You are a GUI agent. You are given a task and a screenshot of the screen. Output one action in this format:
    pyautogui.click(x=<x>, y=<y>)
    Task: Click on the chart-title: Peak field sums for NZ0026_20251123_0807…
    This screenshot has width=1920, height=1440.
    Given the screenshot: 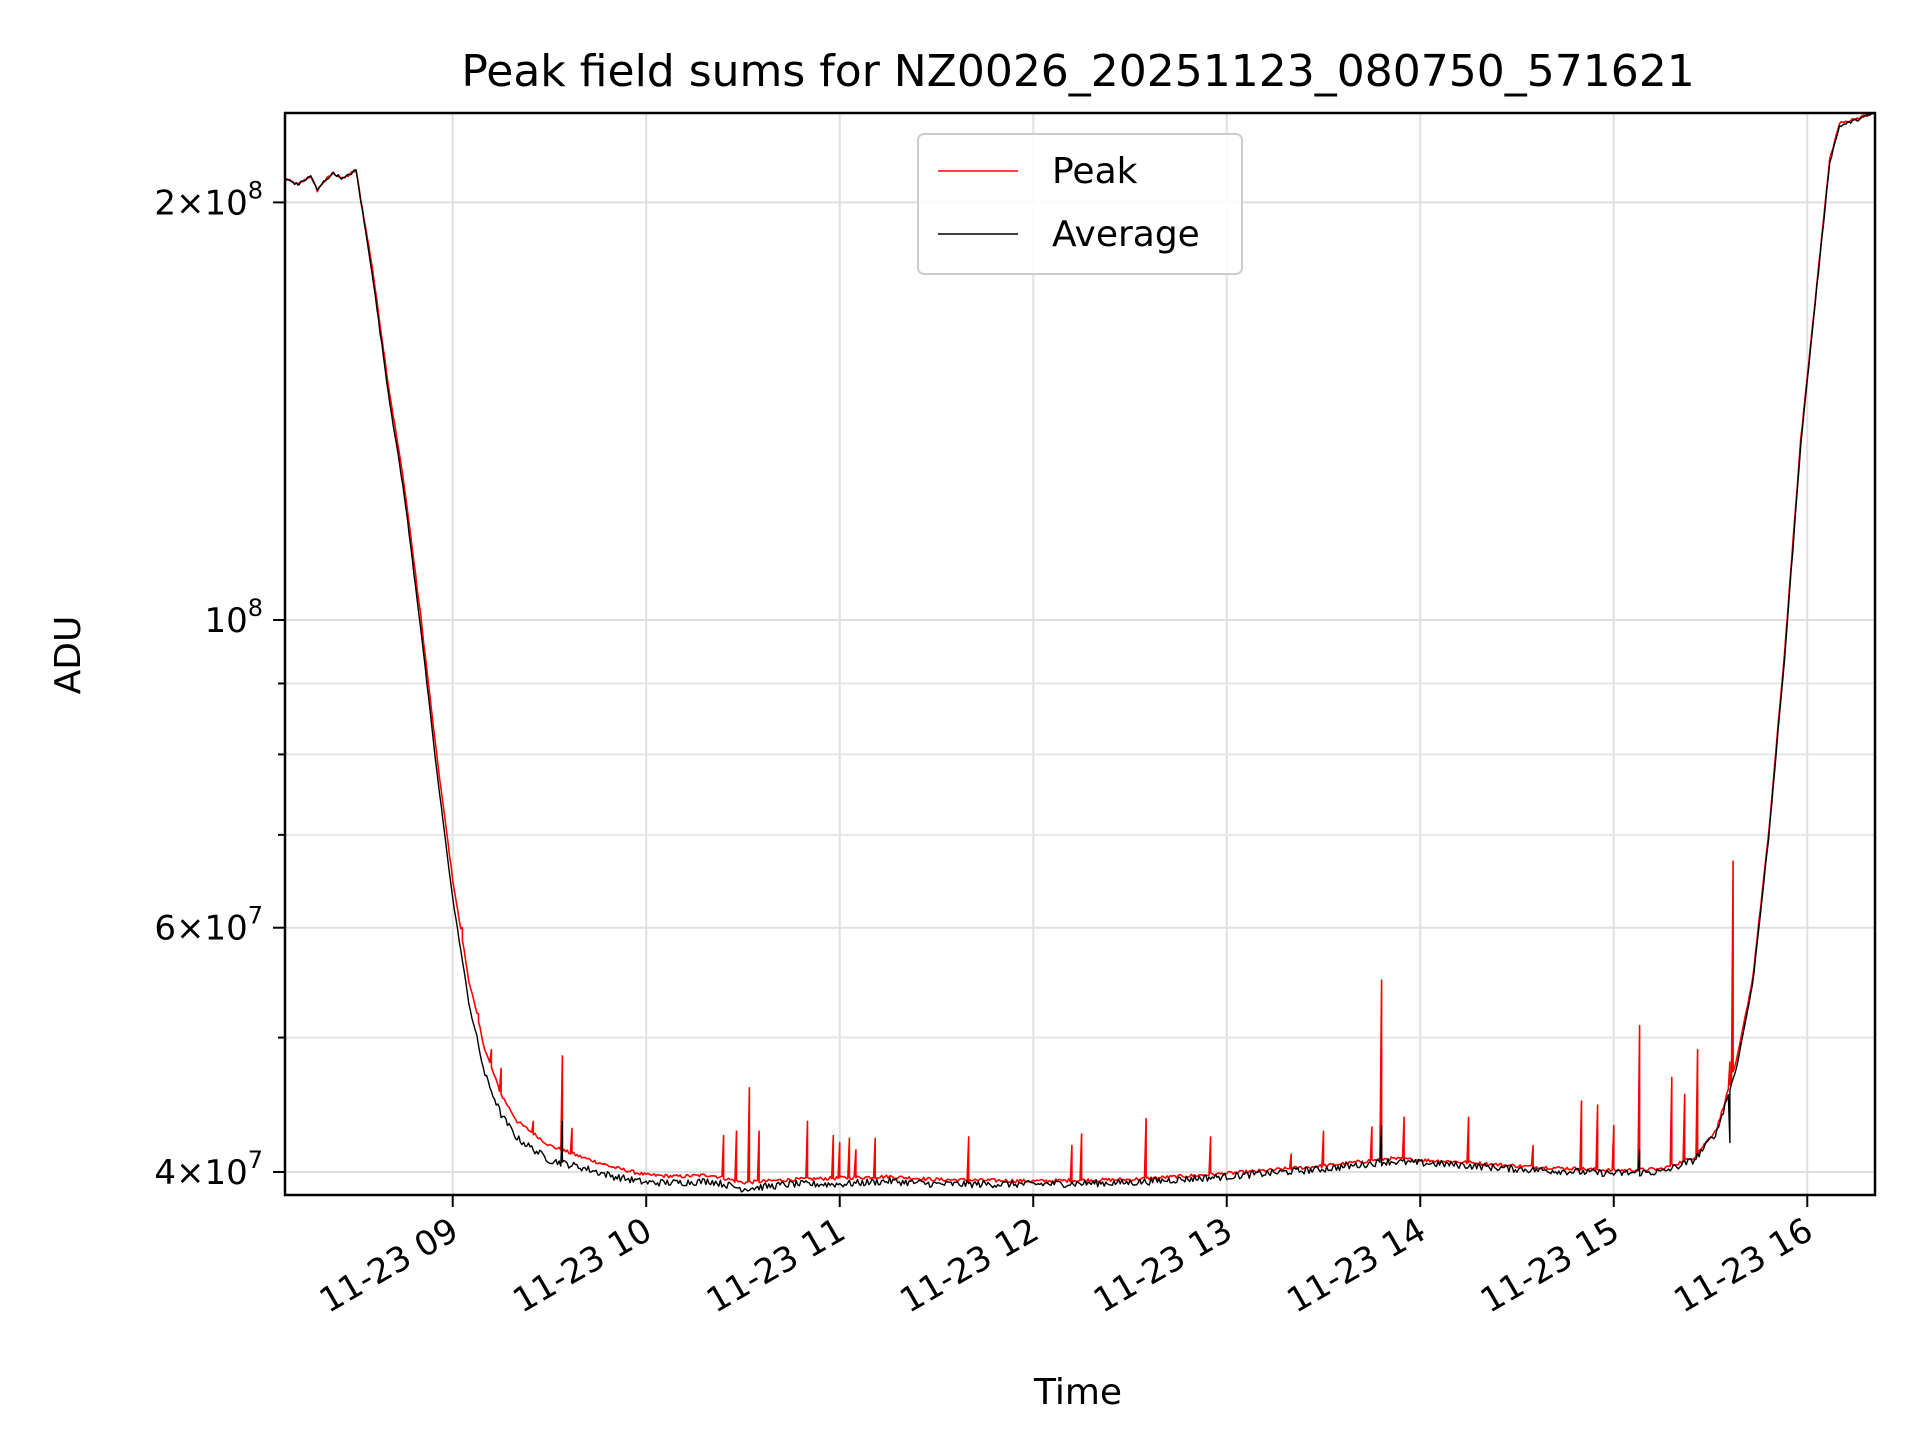 What is the action you would take?
    pyautogui.click(x=1077, y=71)
    